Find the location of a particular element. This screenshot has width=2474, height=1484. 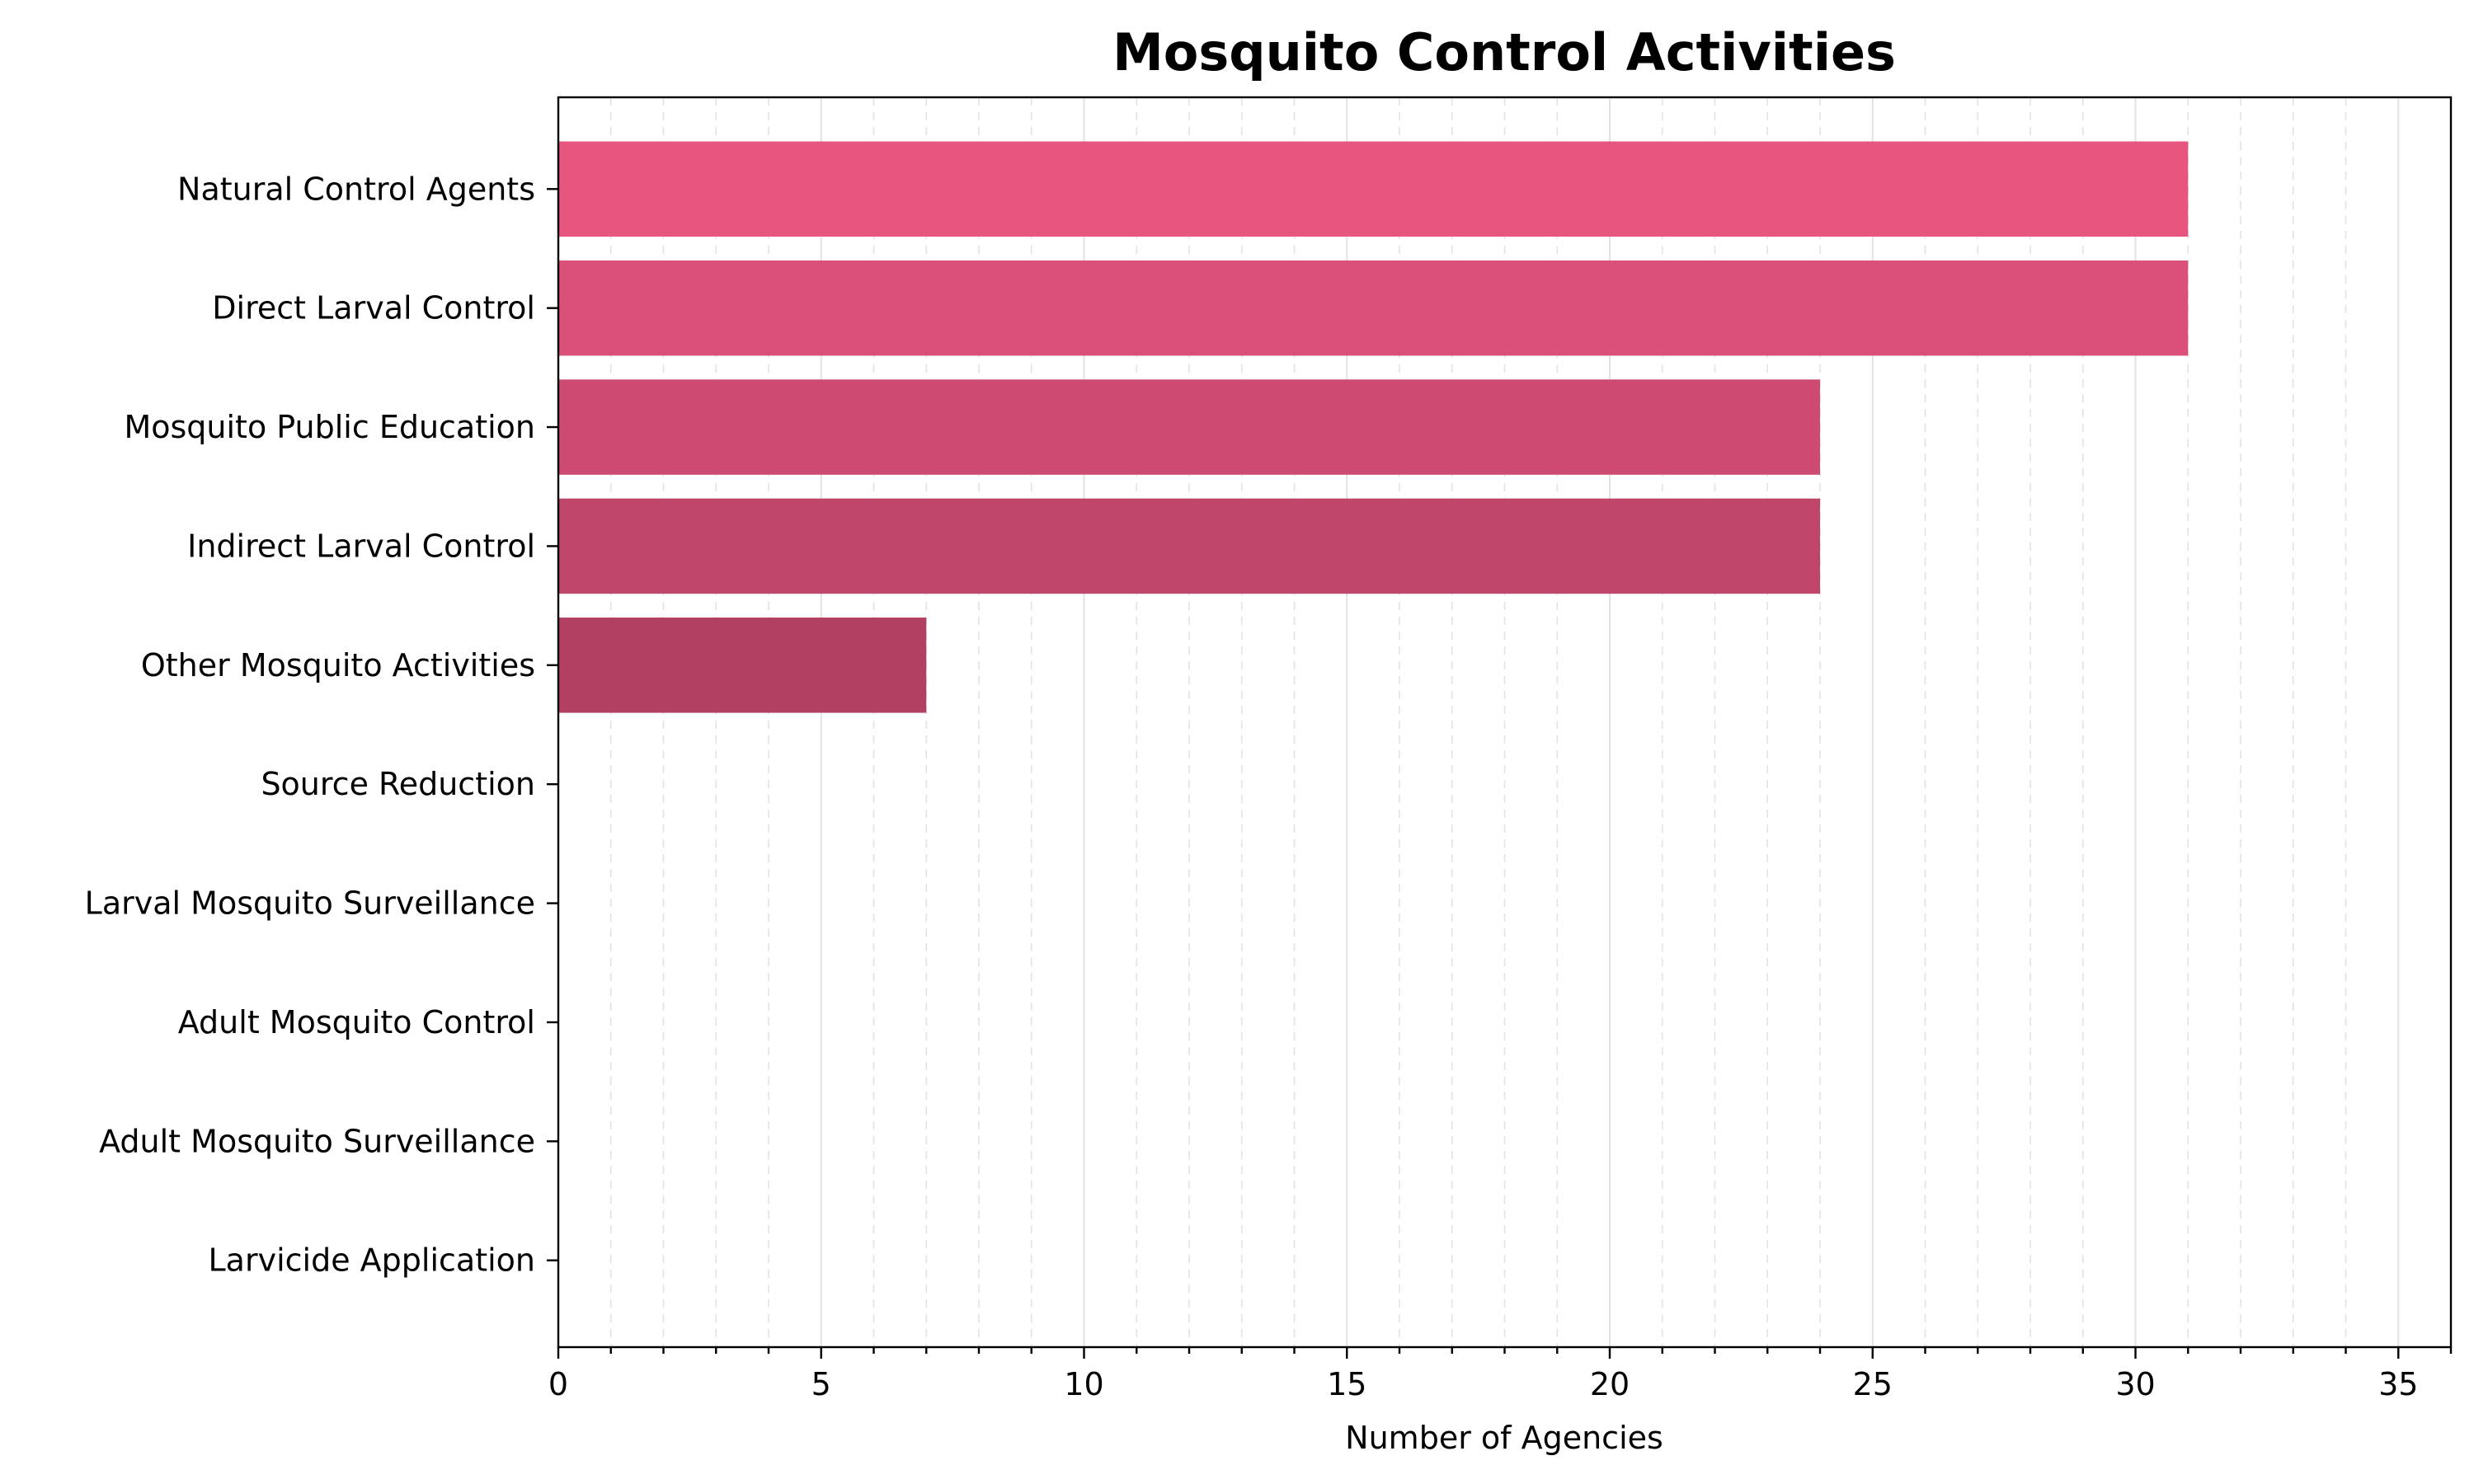

x-tick-label: 10 is located at coordinates (1083, 1384).